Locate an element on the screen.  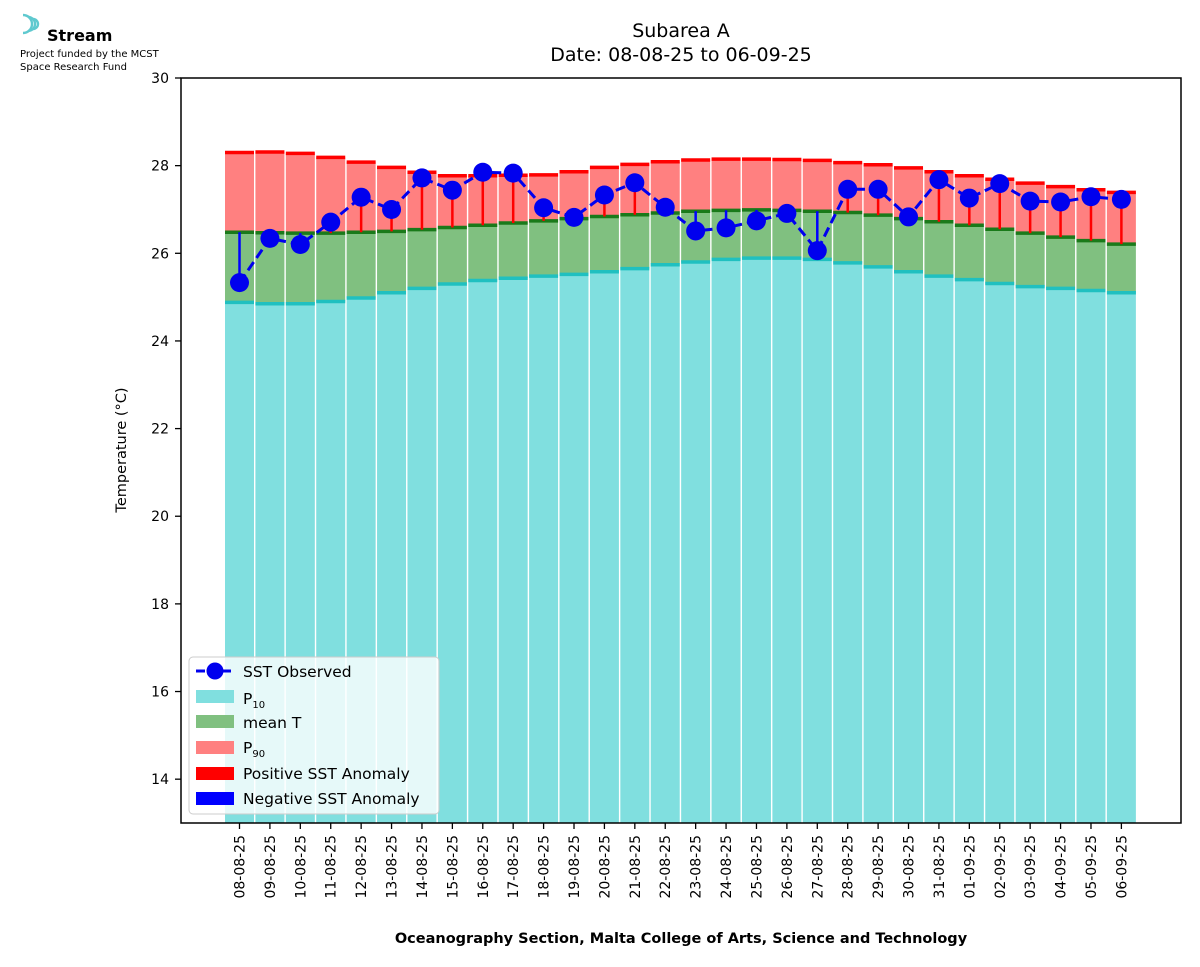
legend-label-p90: P90 is located at coordinates (254, 749).